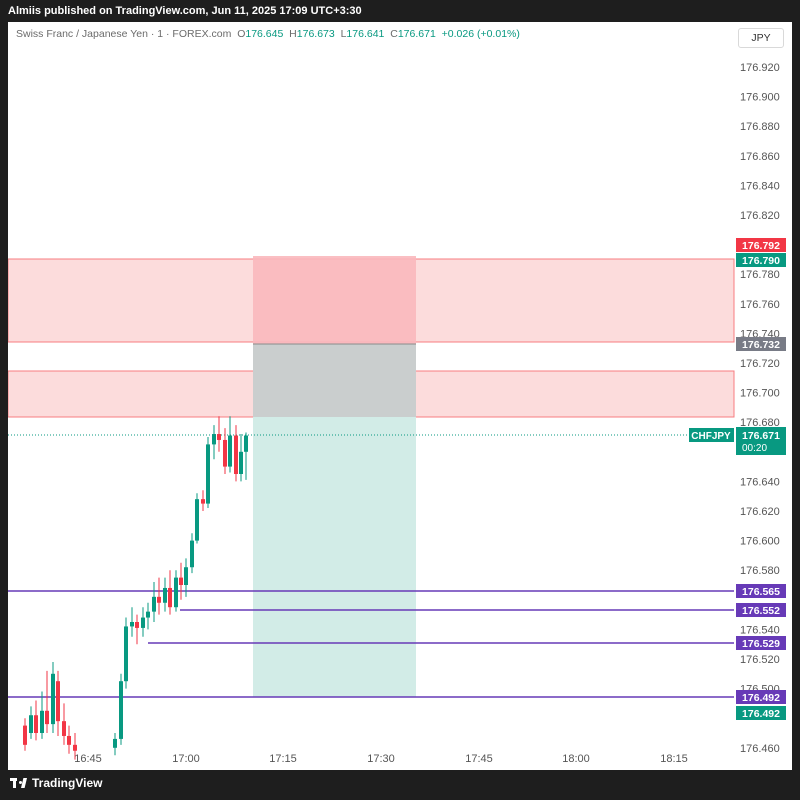  Describe the element at coordinates (480, 34) in the screenshot. I see `legend-change: +0.026 (+0.01%)` at that location.